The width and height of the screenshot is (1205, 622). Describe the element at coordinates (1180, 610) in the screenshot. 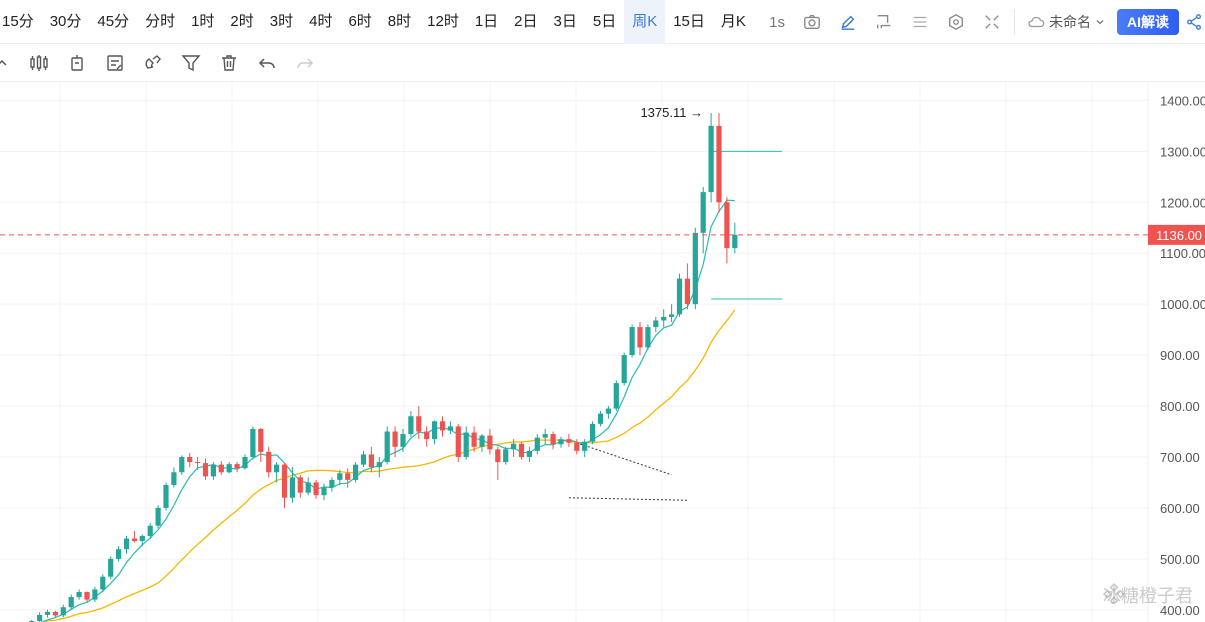

I see `y-tick-label-0: 400.00` at that location.